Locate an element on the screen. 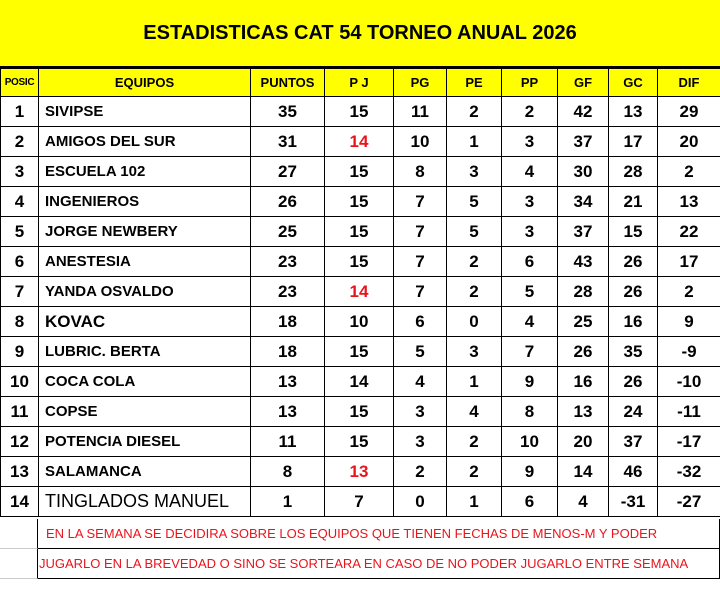 This screenshot has height=591, width=720. cell-dif: 17 is located at coordinates (688, 261).